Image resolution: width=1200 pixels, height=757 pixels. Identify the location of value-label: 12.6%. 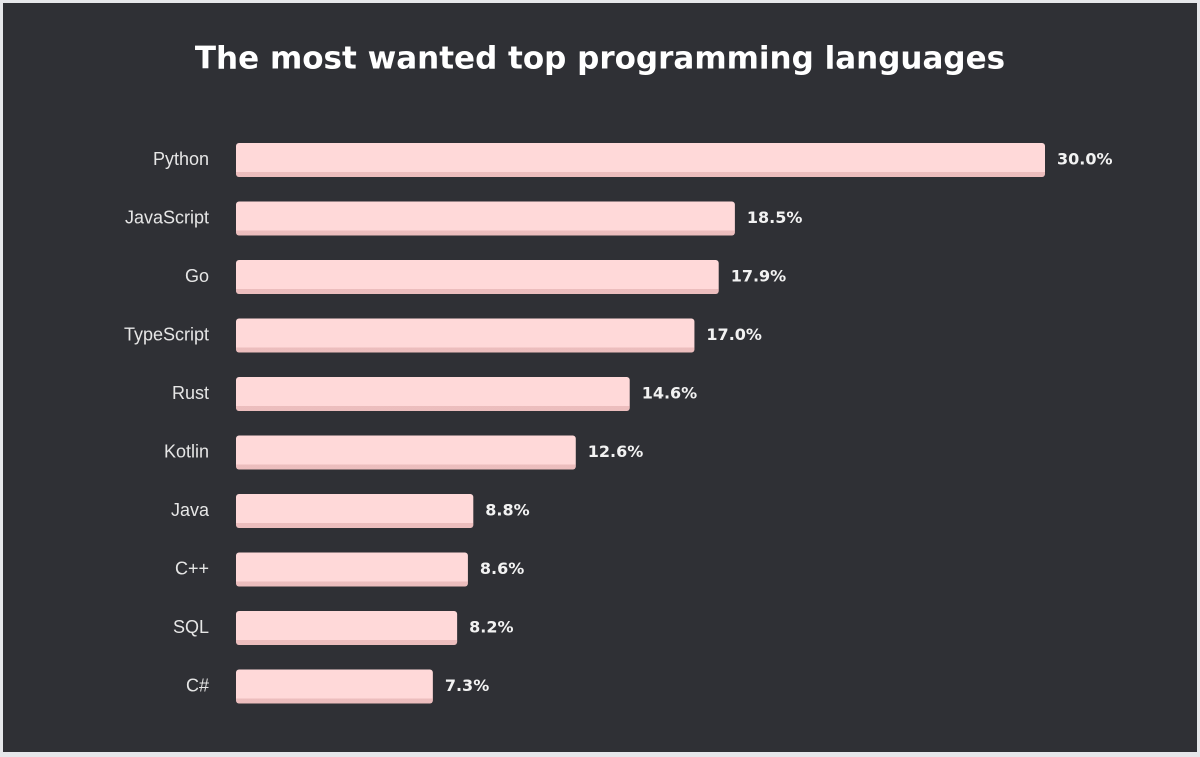
(616, 451).